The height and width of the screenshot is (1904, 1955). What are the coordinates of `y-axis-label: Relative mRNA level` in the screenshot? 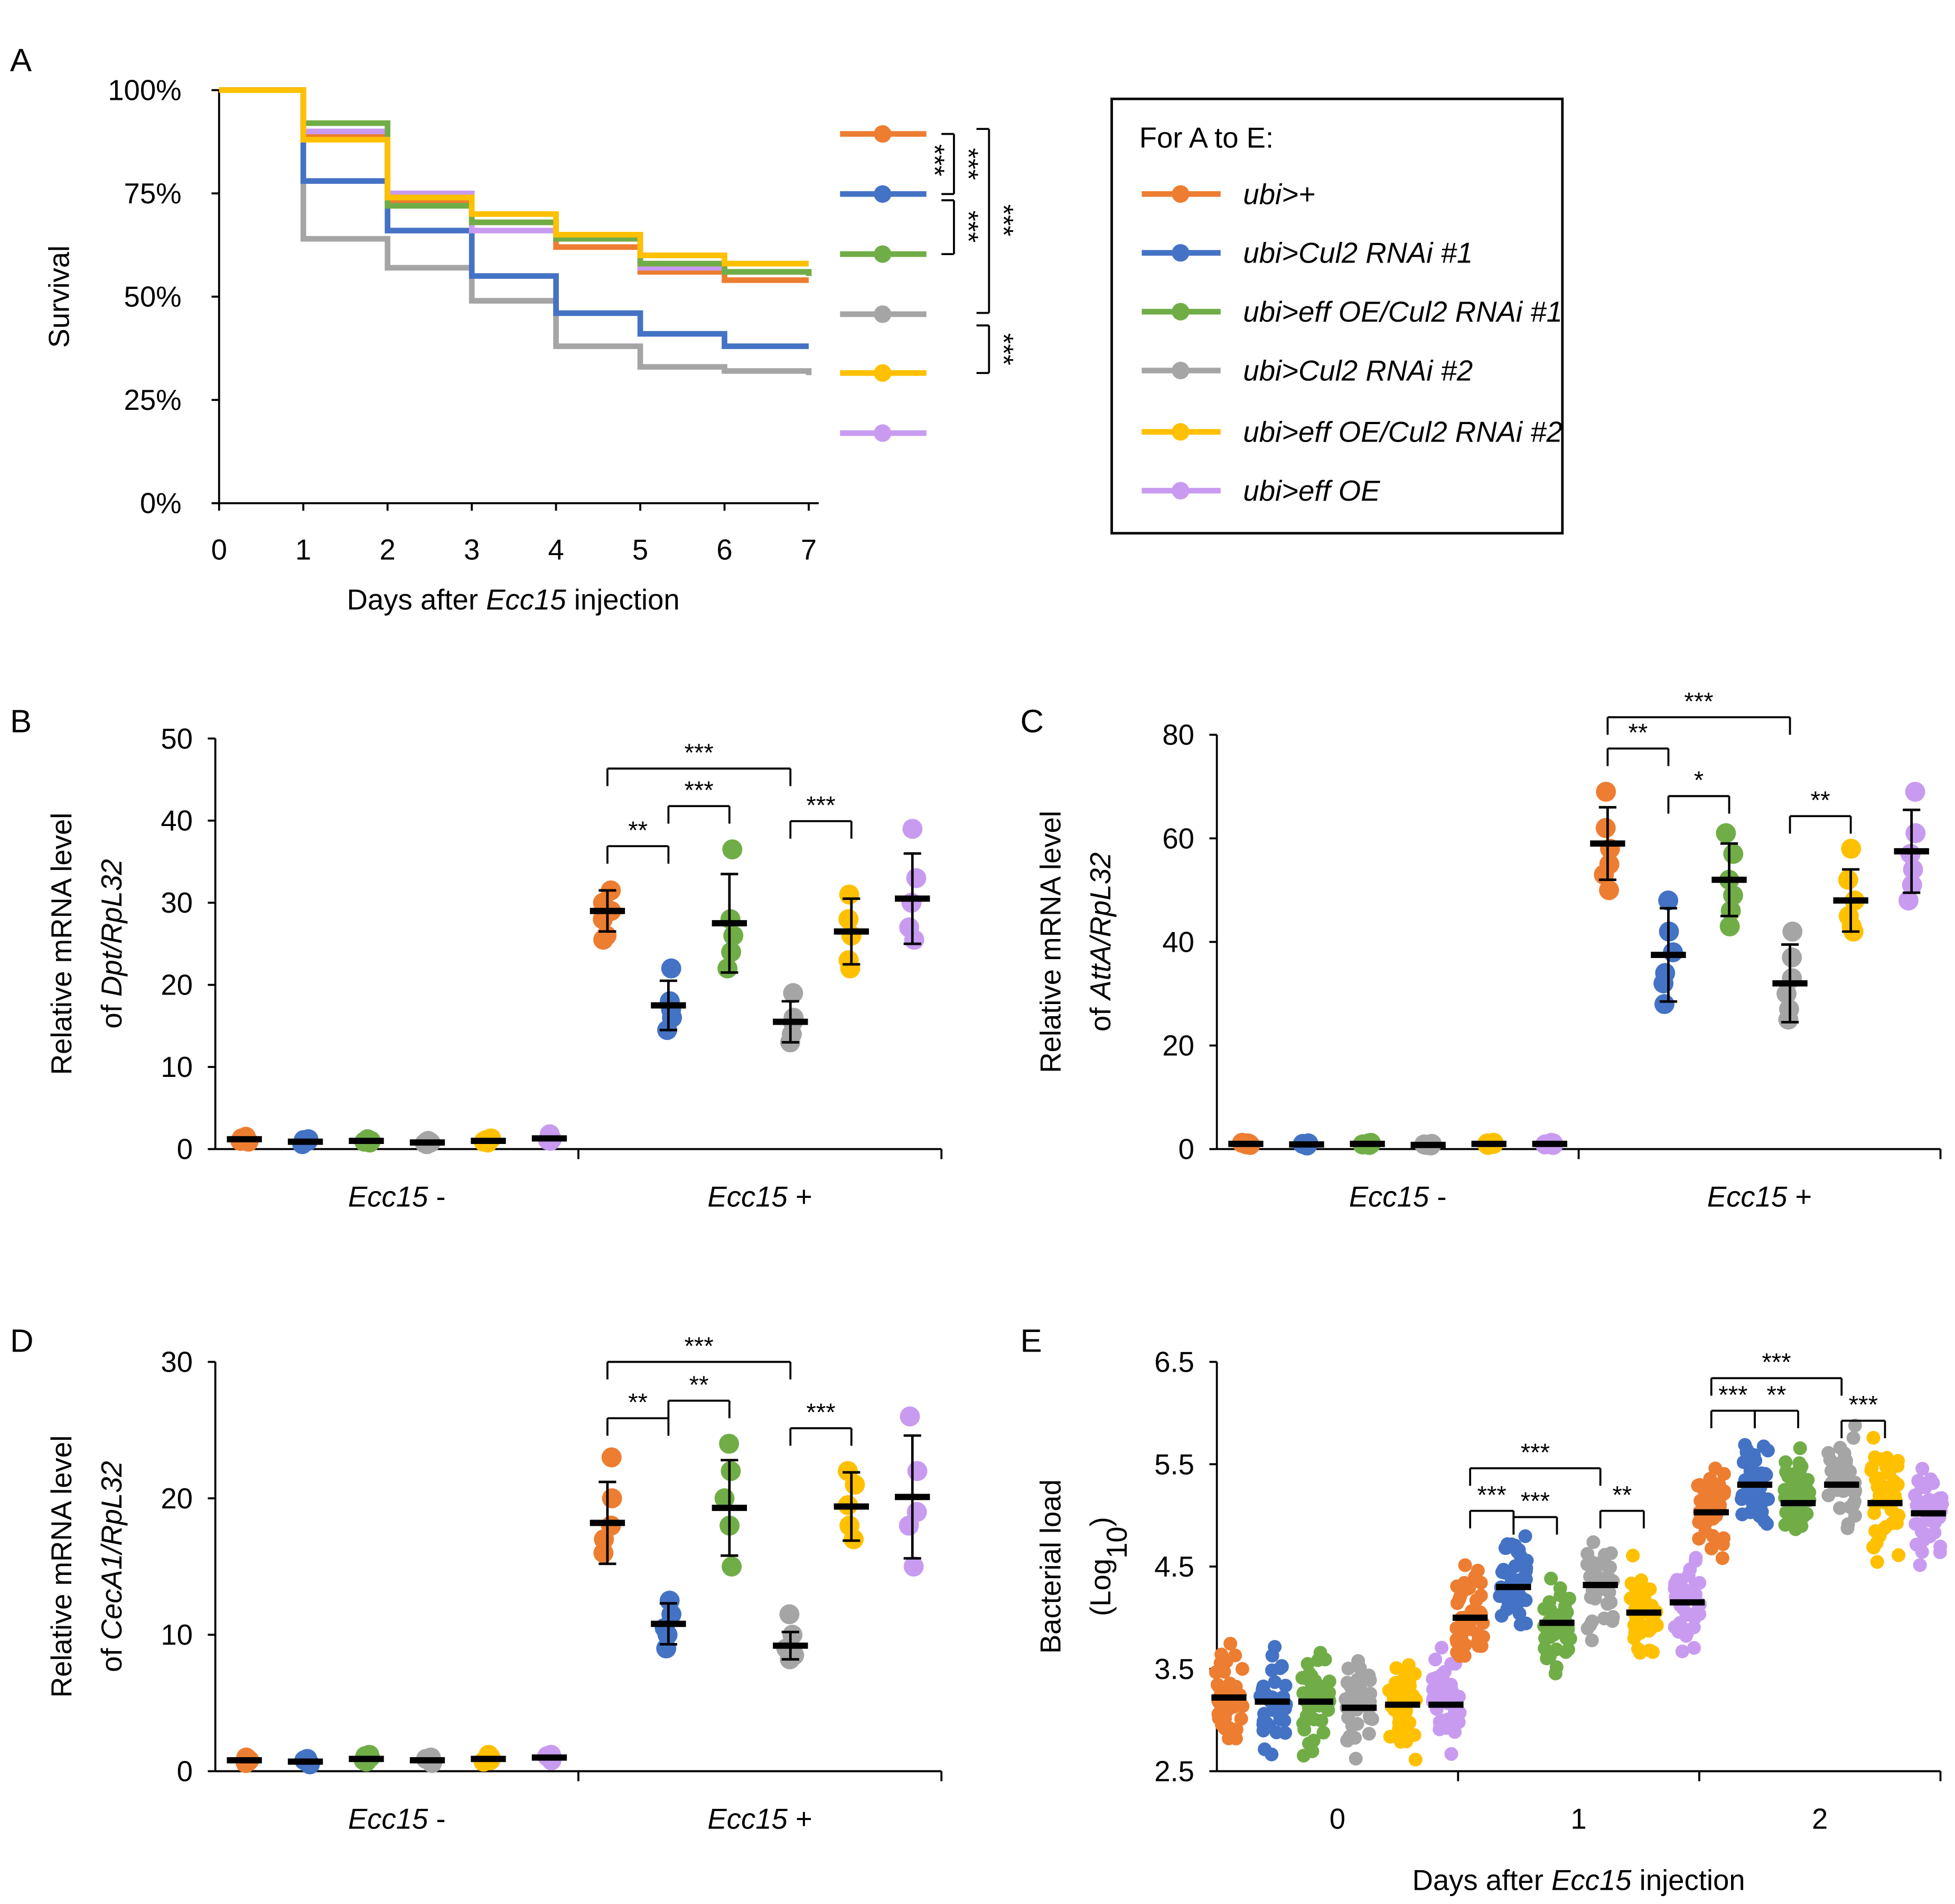 It's located at (61, 944).